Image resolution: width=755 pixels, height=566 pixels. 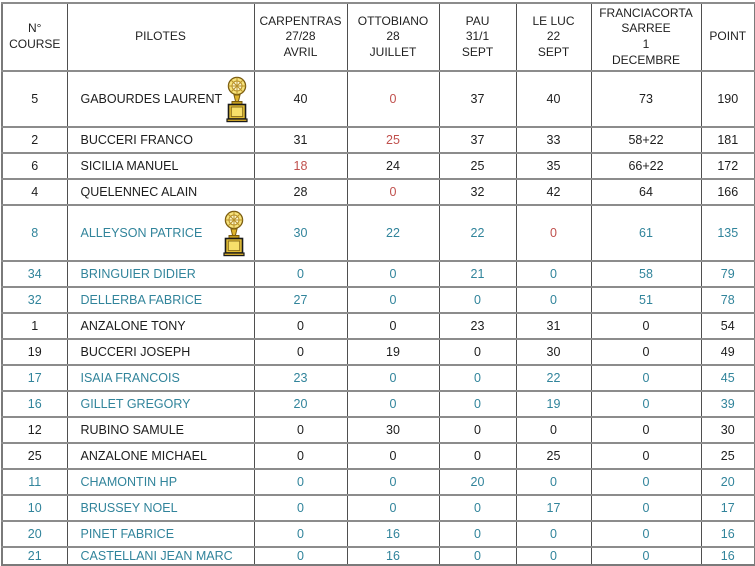 I want to click on pilot-cell-inner: ANZALONE MICHAEL, so click(x=161, y=456).